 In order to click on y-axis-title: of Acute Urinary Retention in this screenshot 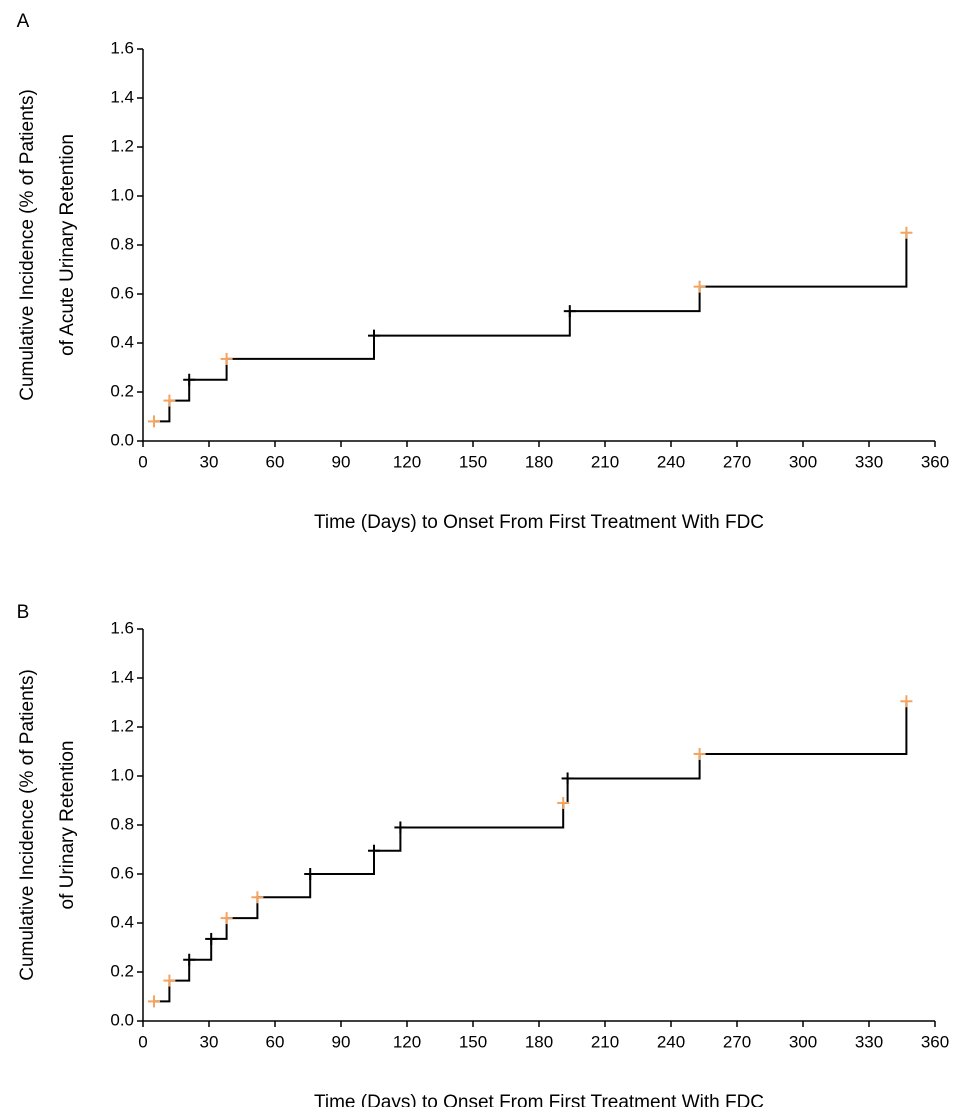, I will do `click(67, 245)`.